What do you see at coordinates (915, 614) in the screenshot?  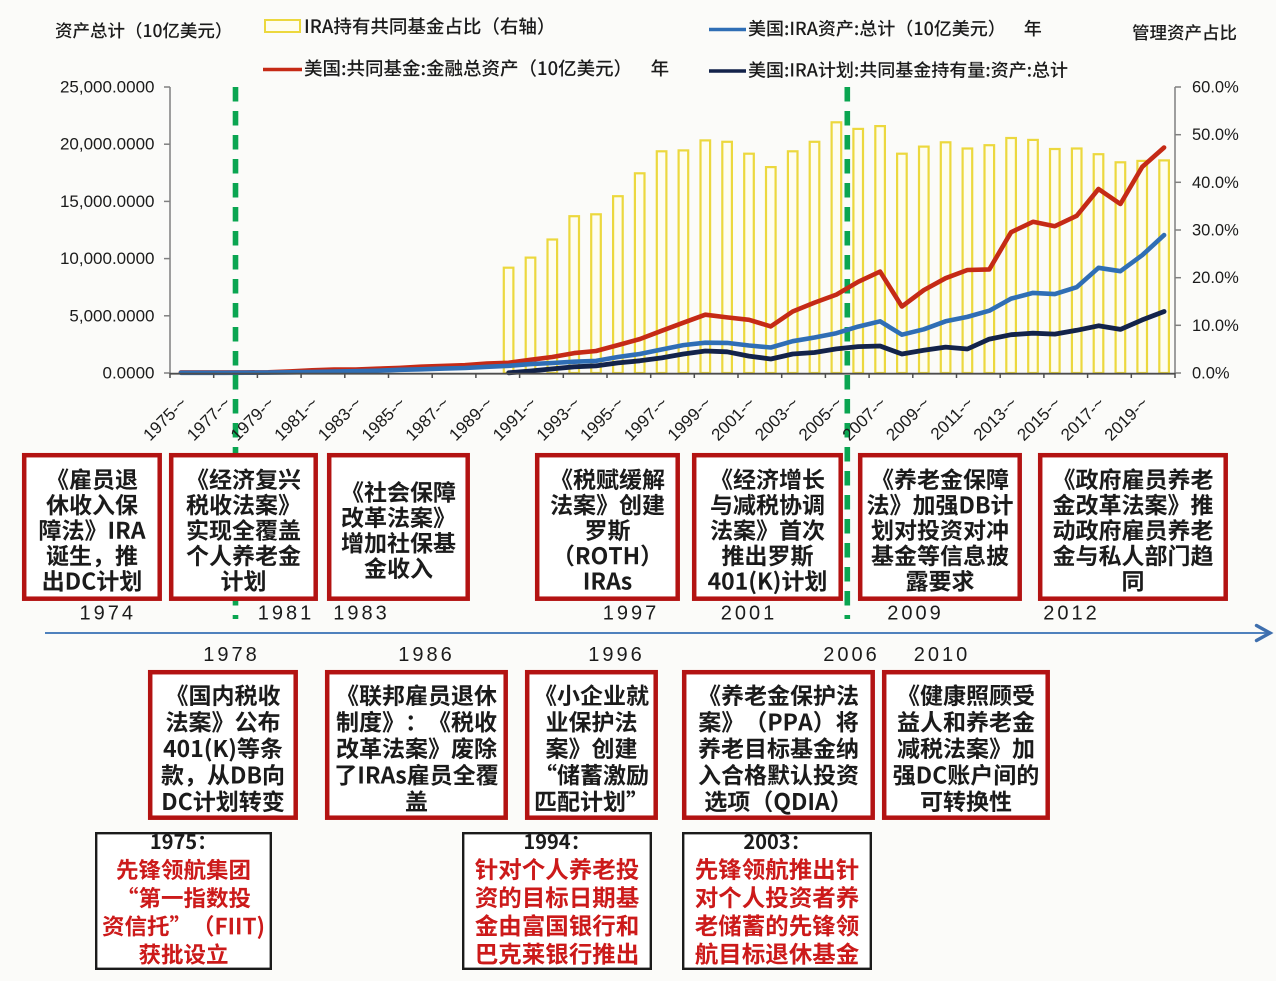 I see `svg-text: 2009` at bounding box center [915, 614].